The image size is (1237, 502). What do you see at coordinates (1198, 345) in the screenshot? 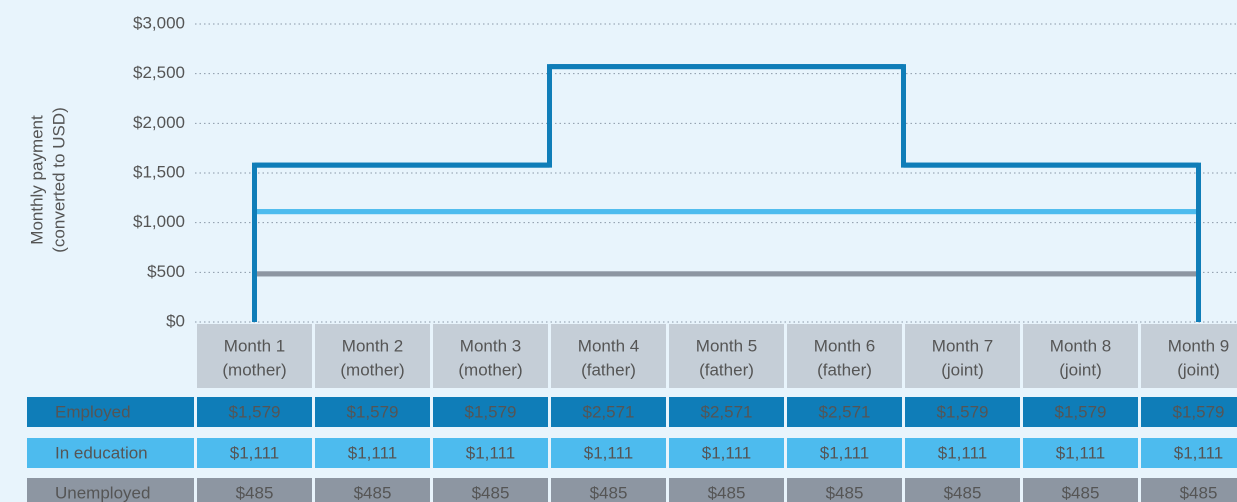
I see `x-tick-label: Month 9` at bounding box center [1198, 345].